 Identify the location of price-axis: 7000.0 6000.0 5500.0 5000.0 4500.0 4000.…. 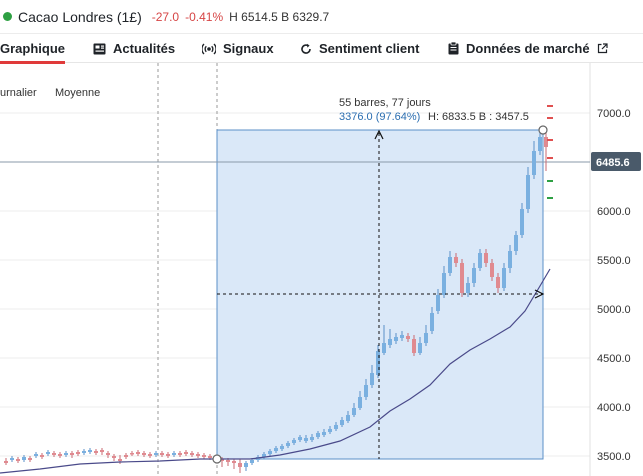
(614, 285).